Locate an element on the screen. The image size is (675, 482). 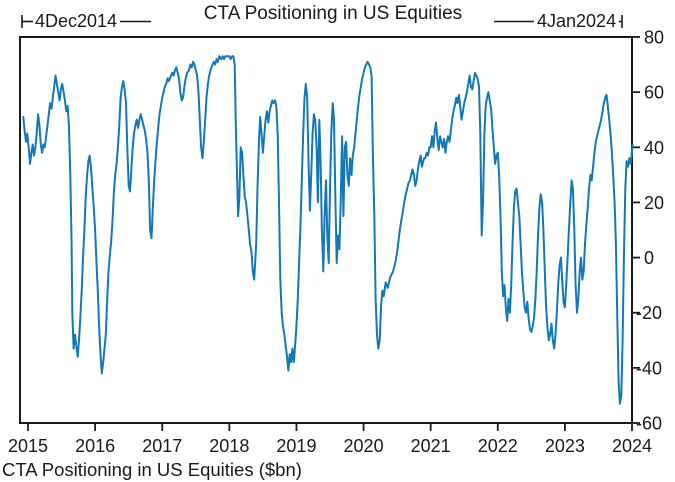
date-range-start-annotation: 4Dec2014 is located at coordinates (86, 21).